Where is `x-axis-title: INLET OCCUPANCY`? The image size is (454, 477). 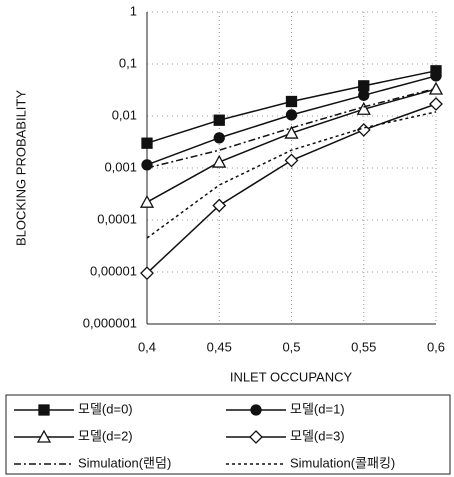 x-axis-title: INLET OCCUPANCY is located at coordinates (291, 376).